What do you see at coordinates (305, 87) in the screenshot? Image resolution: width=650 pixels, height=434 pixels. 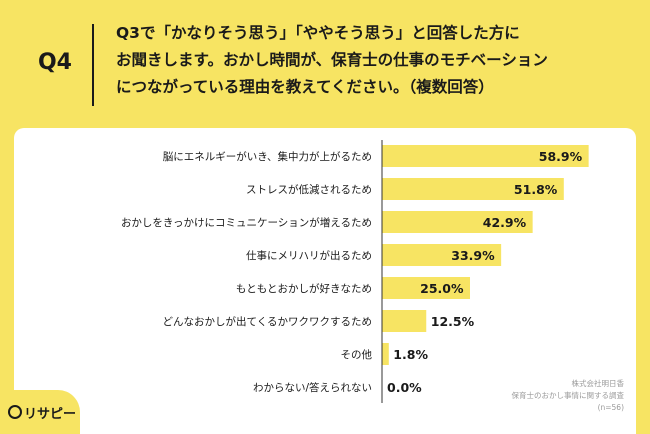 I see `question-line-3: につながっている理由を教えてください。（複数回答）` at bounding box center [305, 87].